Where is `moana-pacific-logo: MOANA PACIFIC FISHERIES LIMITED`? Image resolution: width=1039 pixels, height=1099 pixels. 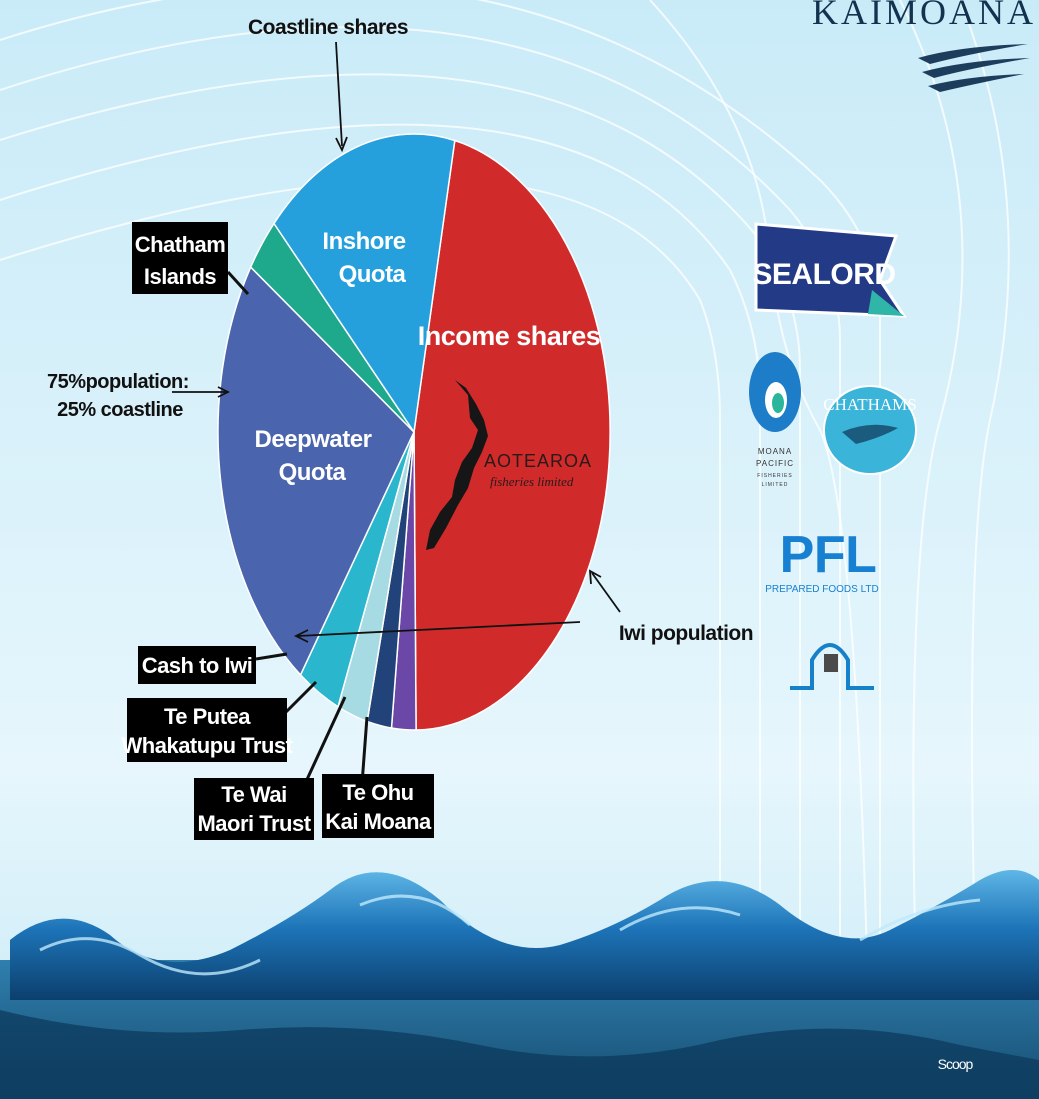
moana-pacific-logo: MOANA PACIFIC FISHERIES LIMITED is located at coordinates (775, 420).